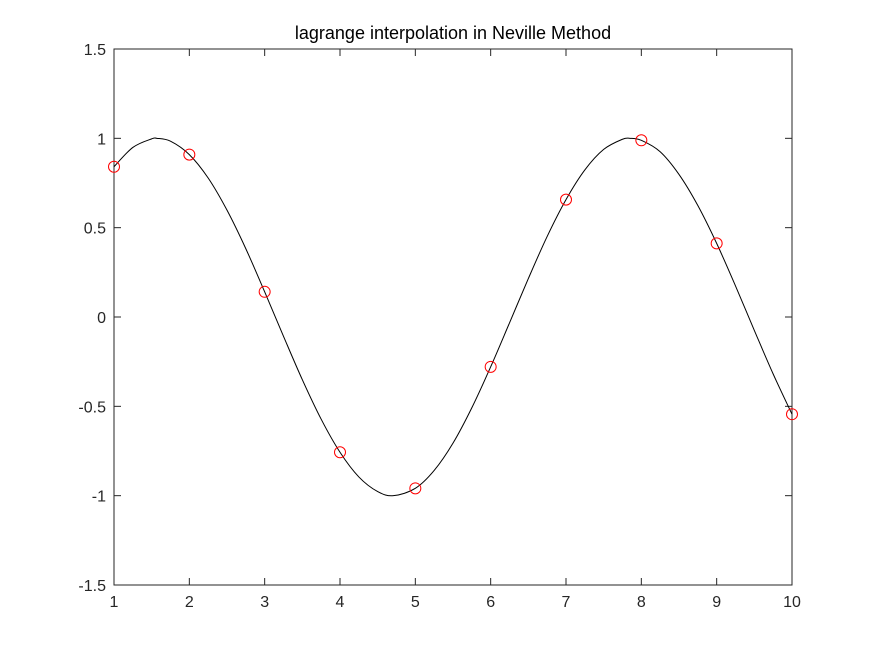  I want to click on y-tick-label: -0.5, so click(92, 407).